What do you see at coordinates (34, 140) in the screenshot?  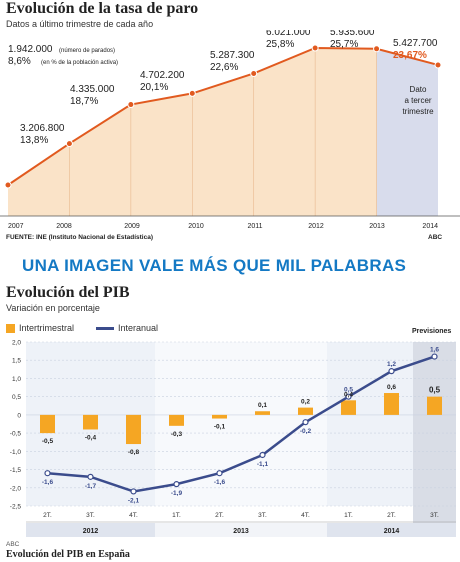 I see `paro-rate-label: 13,8%` at bounding box center [34, 140].